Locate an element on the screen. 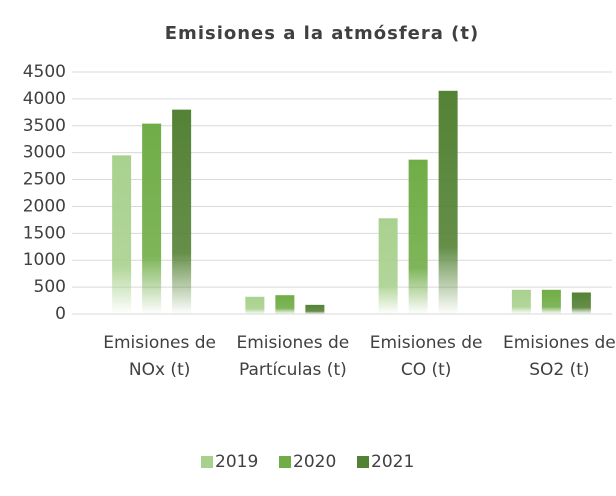 Image resolution: width=616 pixels, height=496 pixels. x-tick-label: Emisiones de NOx (t) is located at coordinates (159, 356).